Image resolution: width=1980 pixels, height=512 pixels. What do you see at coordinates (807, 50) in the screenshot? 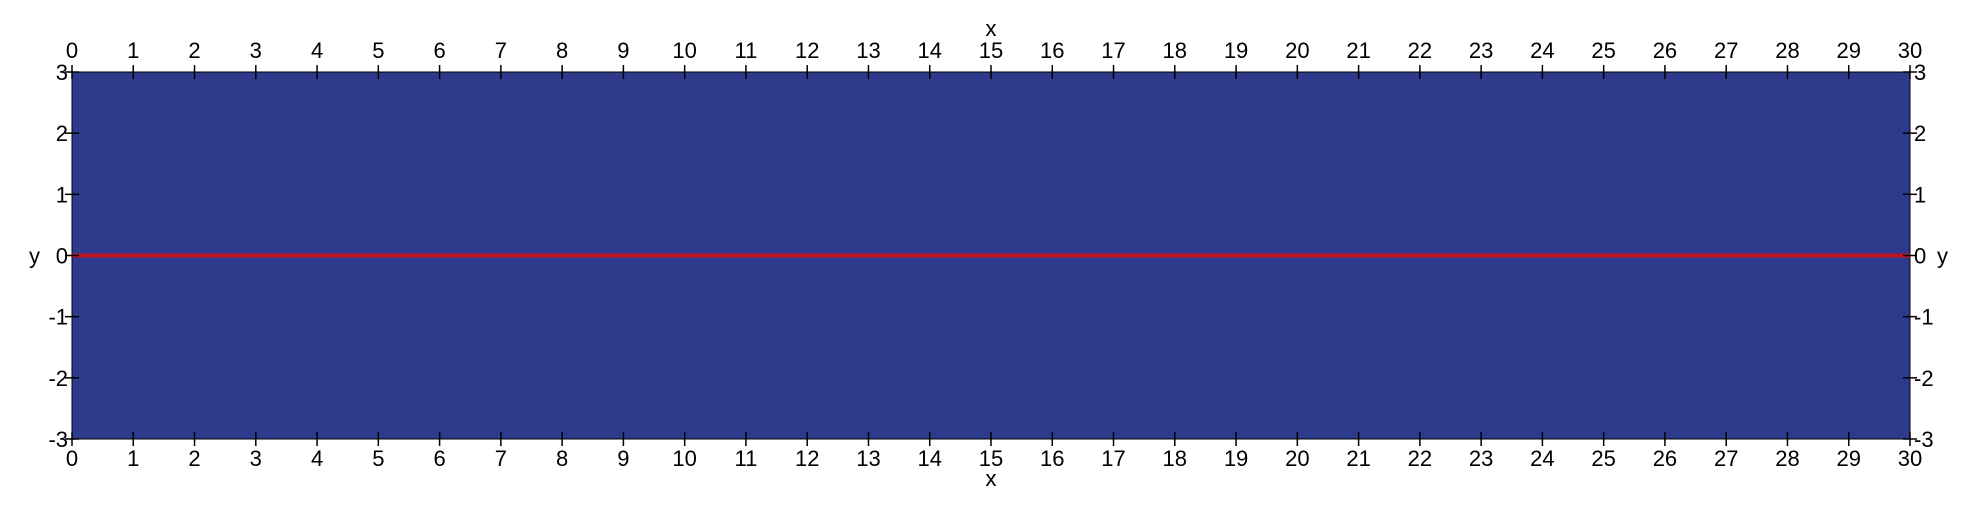
I see `x-tick-label-top-12: 12` at bounding box center [807, 50].